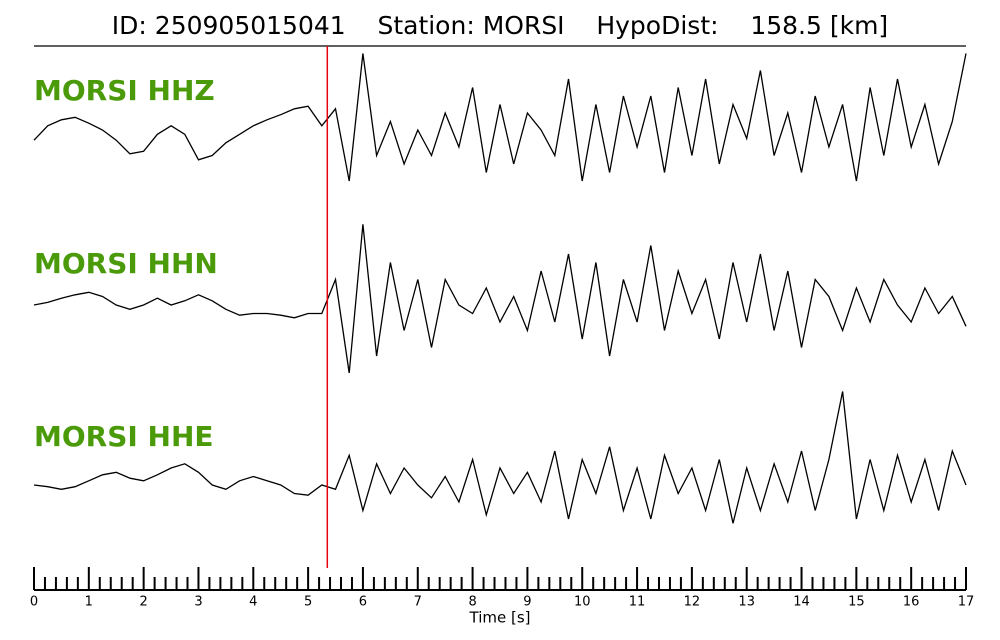  What do you see at coordinates (801, 602) in the screenshot?
I see `x-tick-label: 14` at bounding box center [801, 602].